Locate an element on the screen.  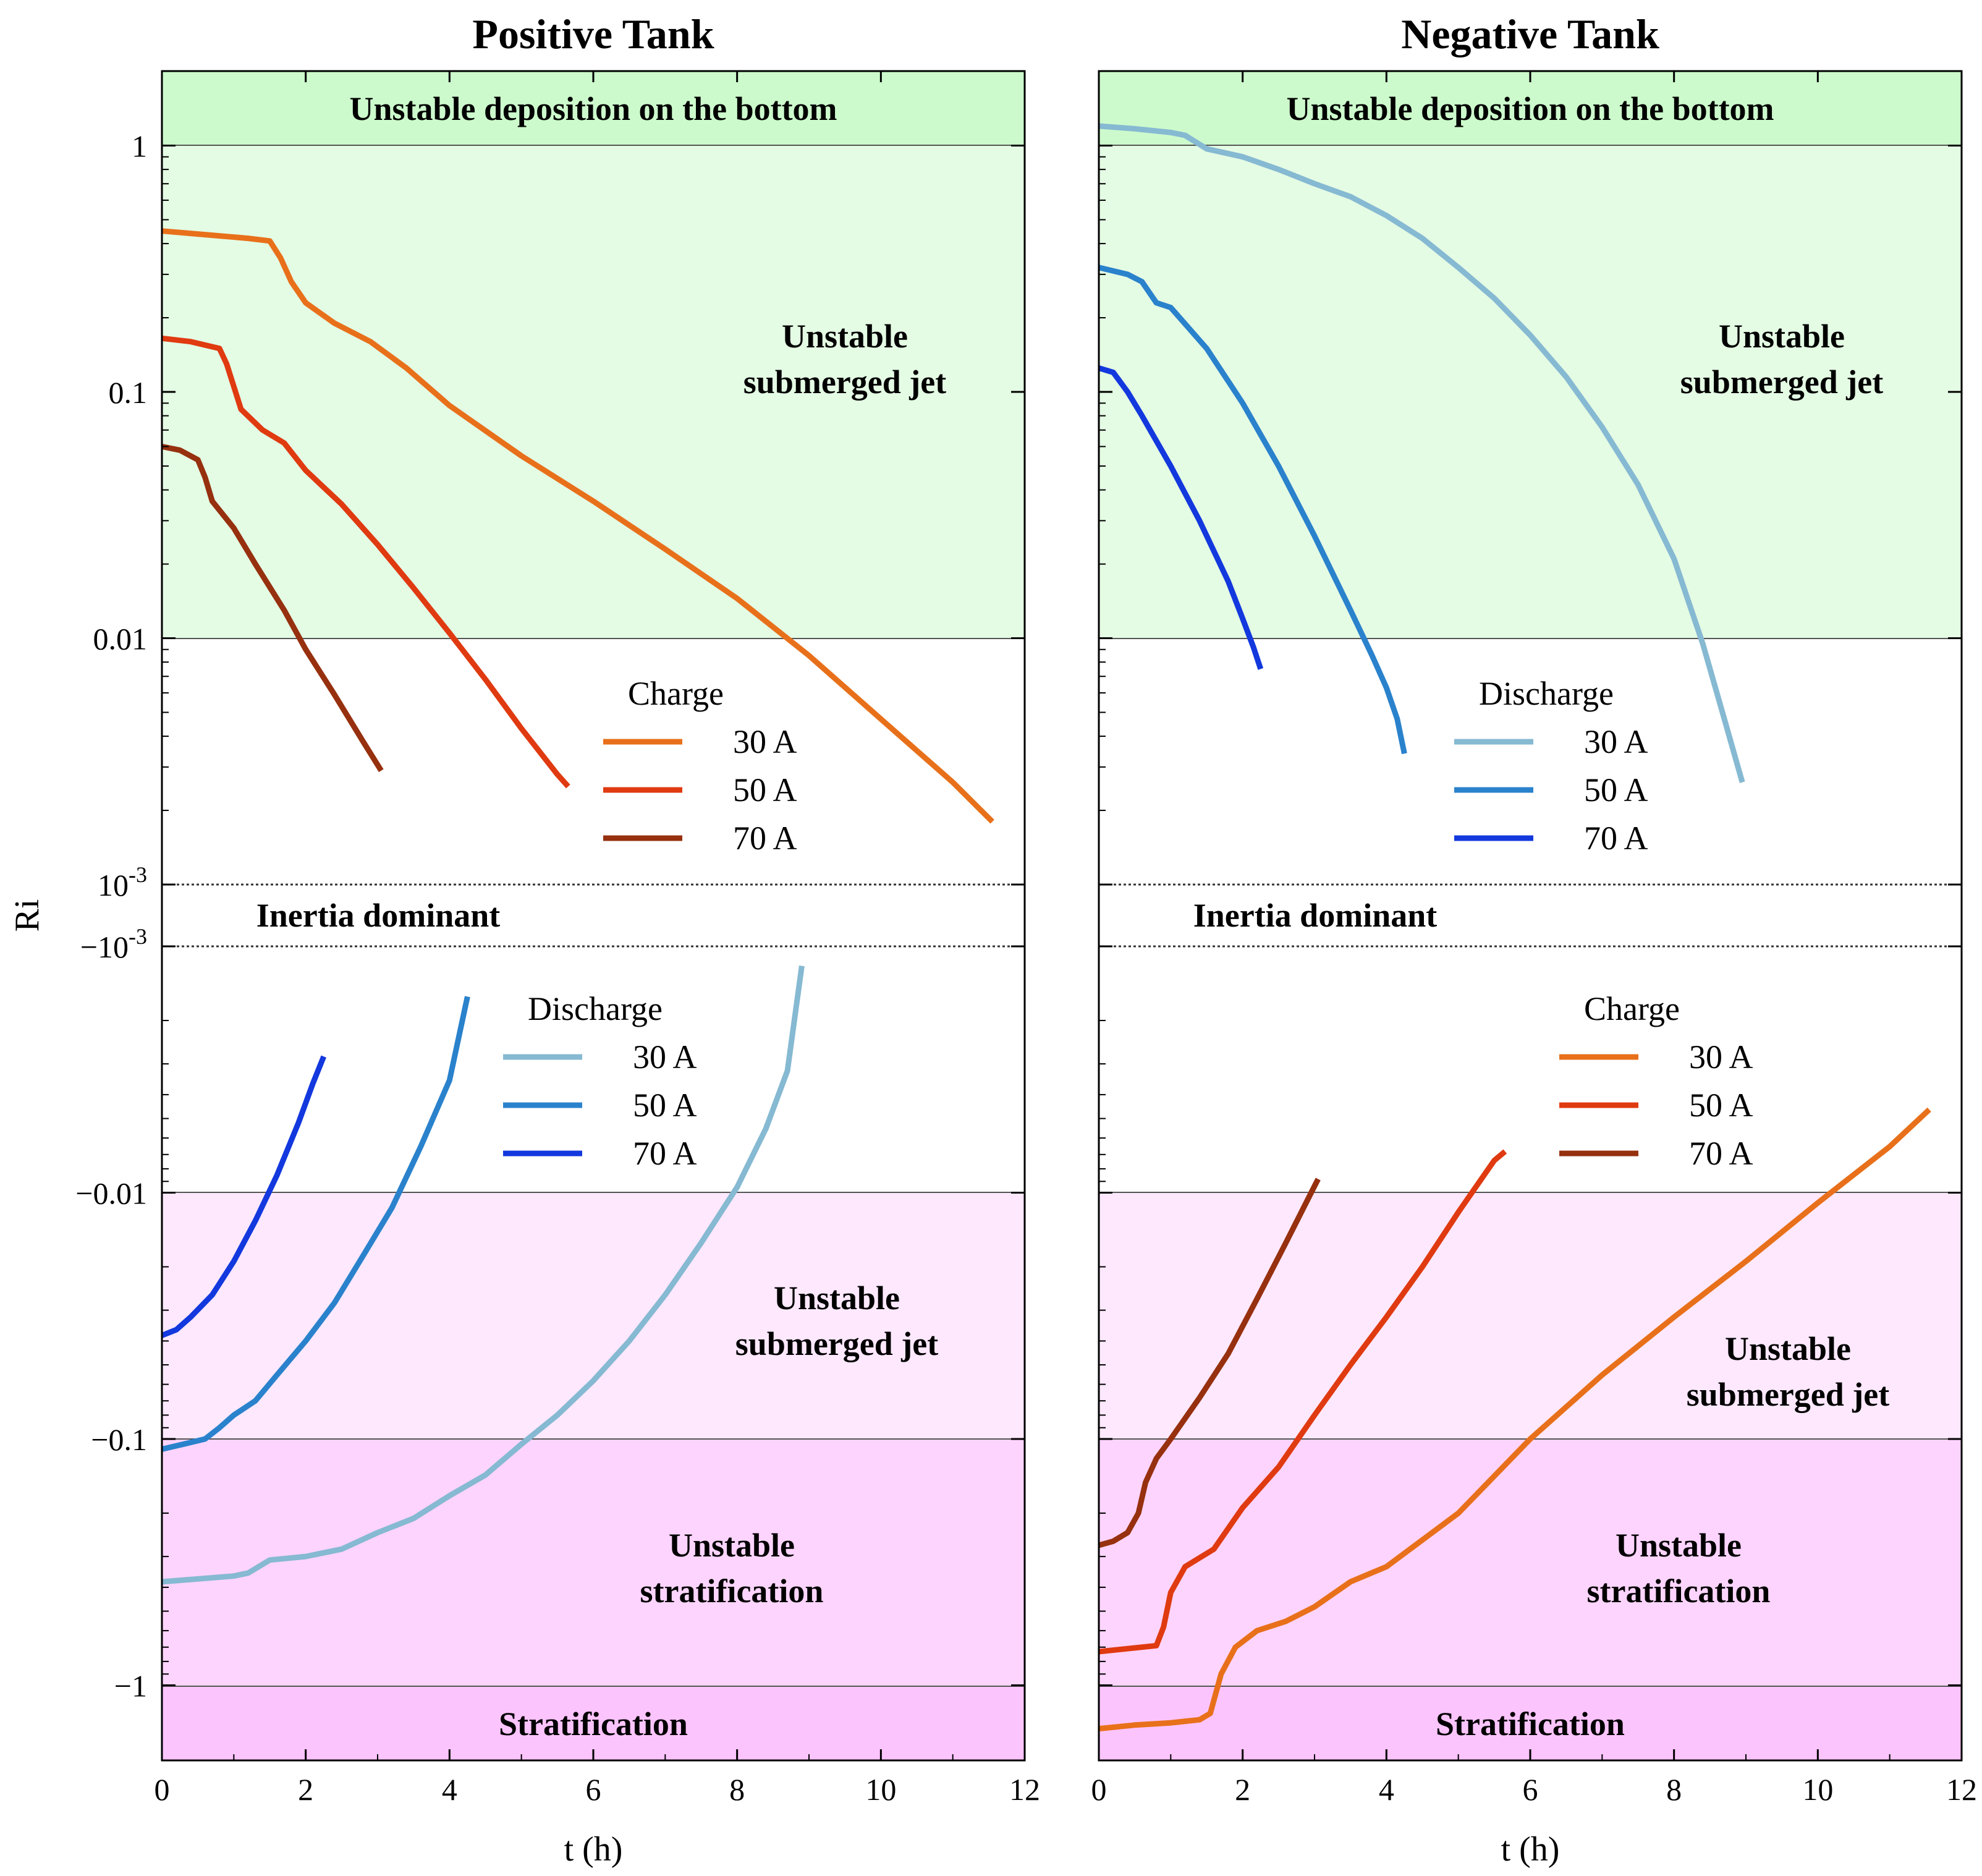
y-axis-title: Ri is located at coordinates (27, 915).